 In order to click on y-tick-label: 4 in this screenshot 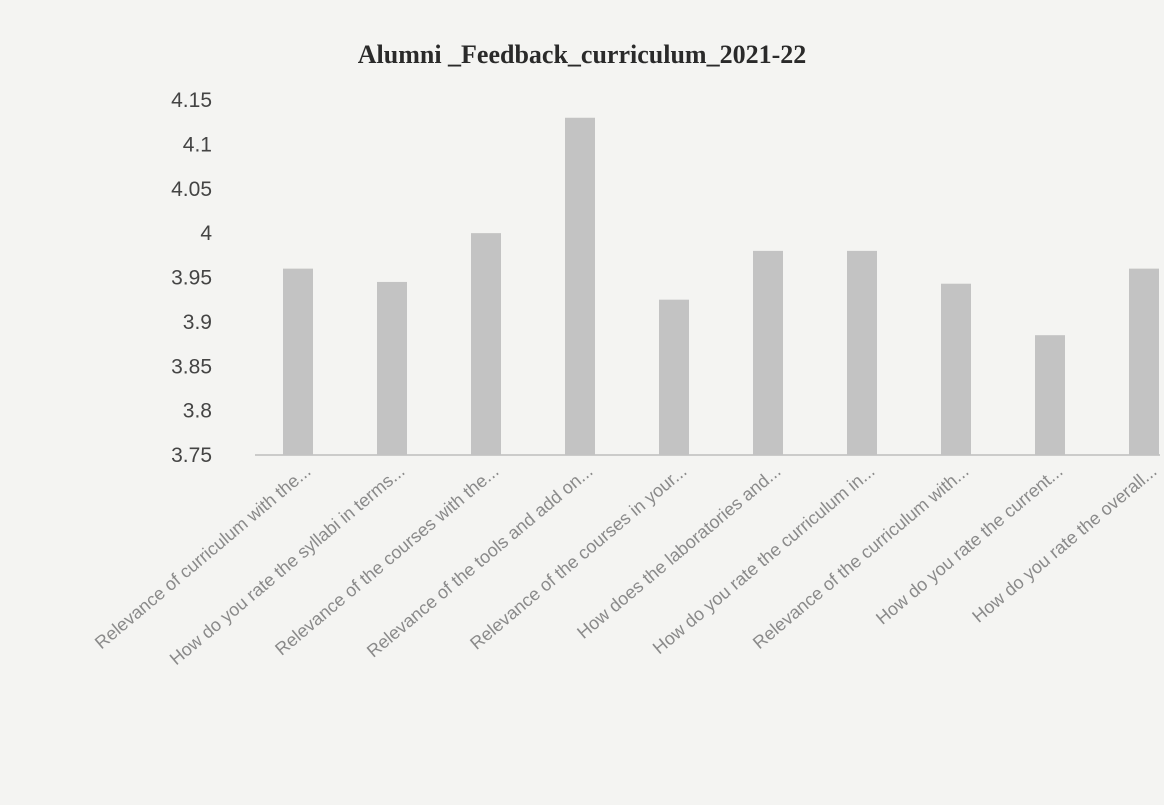, I will do `click(206, 233)`.